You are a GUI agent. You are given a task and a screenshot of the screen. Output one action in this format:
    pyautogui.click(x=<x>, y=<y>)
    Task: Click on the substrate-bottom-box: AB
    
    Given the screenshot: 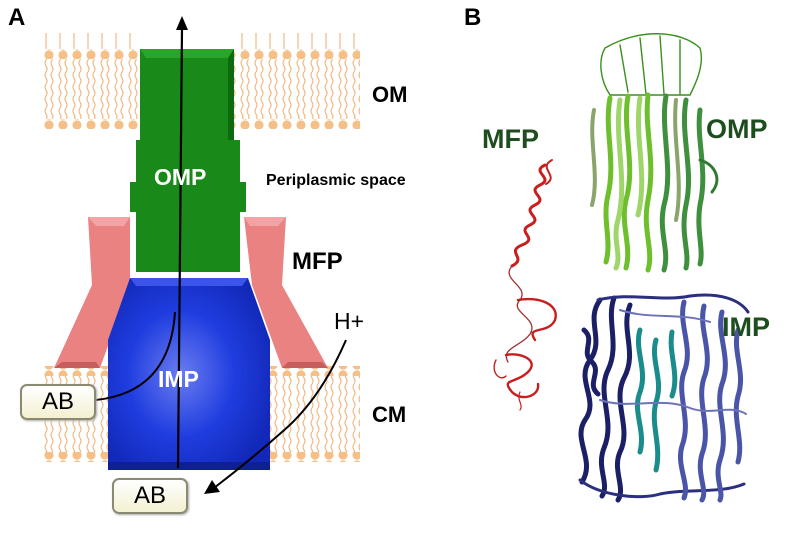 What is the action you would take?
    pyautogui.click(x=150, y=496)
    